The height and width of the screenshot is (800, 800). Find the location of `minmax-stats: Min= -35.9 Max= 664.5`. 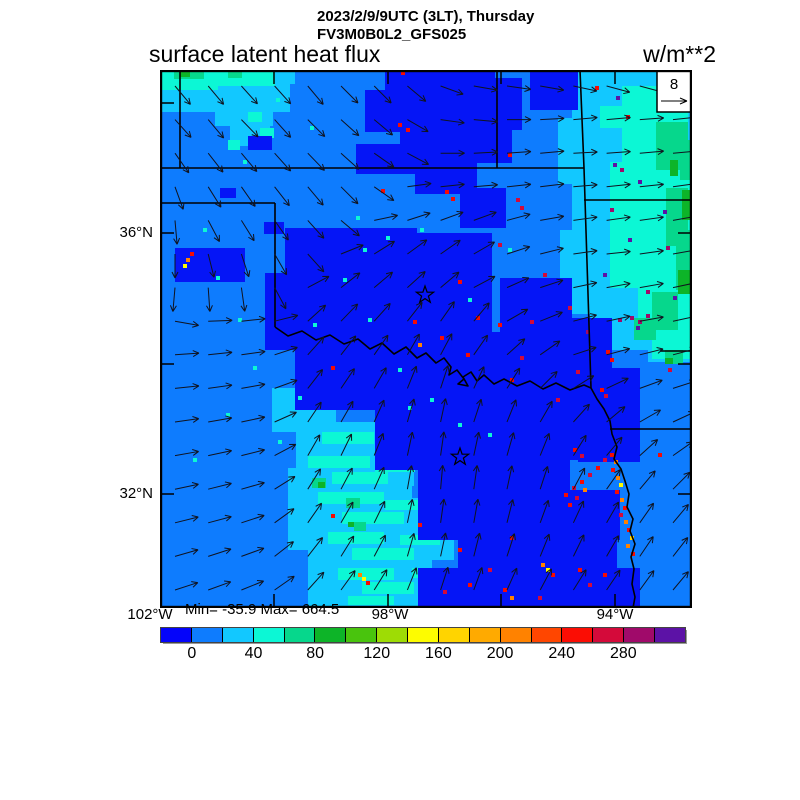

minmax-stats: Min= -35.9 Max= 664.5 is located at coordinates (262, 609).